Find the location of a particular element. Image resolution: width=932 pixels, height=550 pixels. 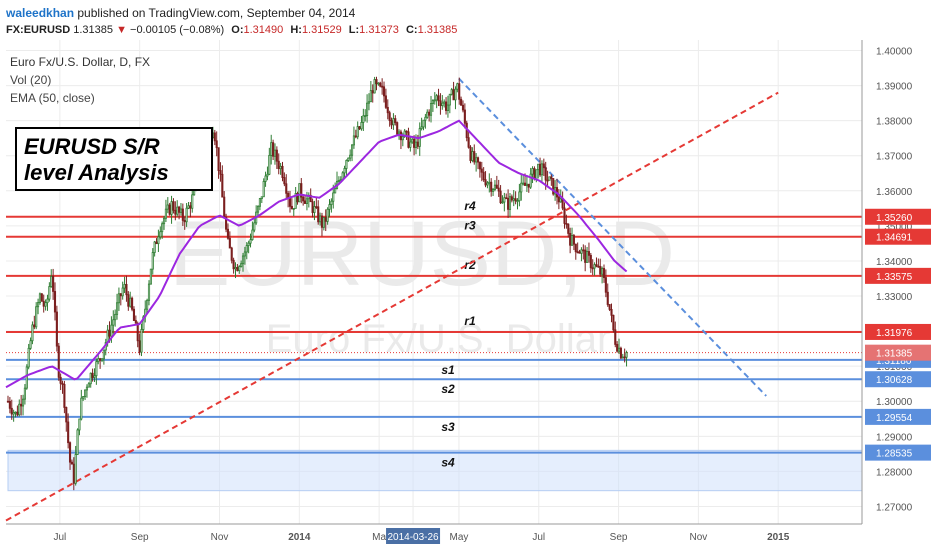

x-tick-label: Sep is located at coordinates (619, 537).